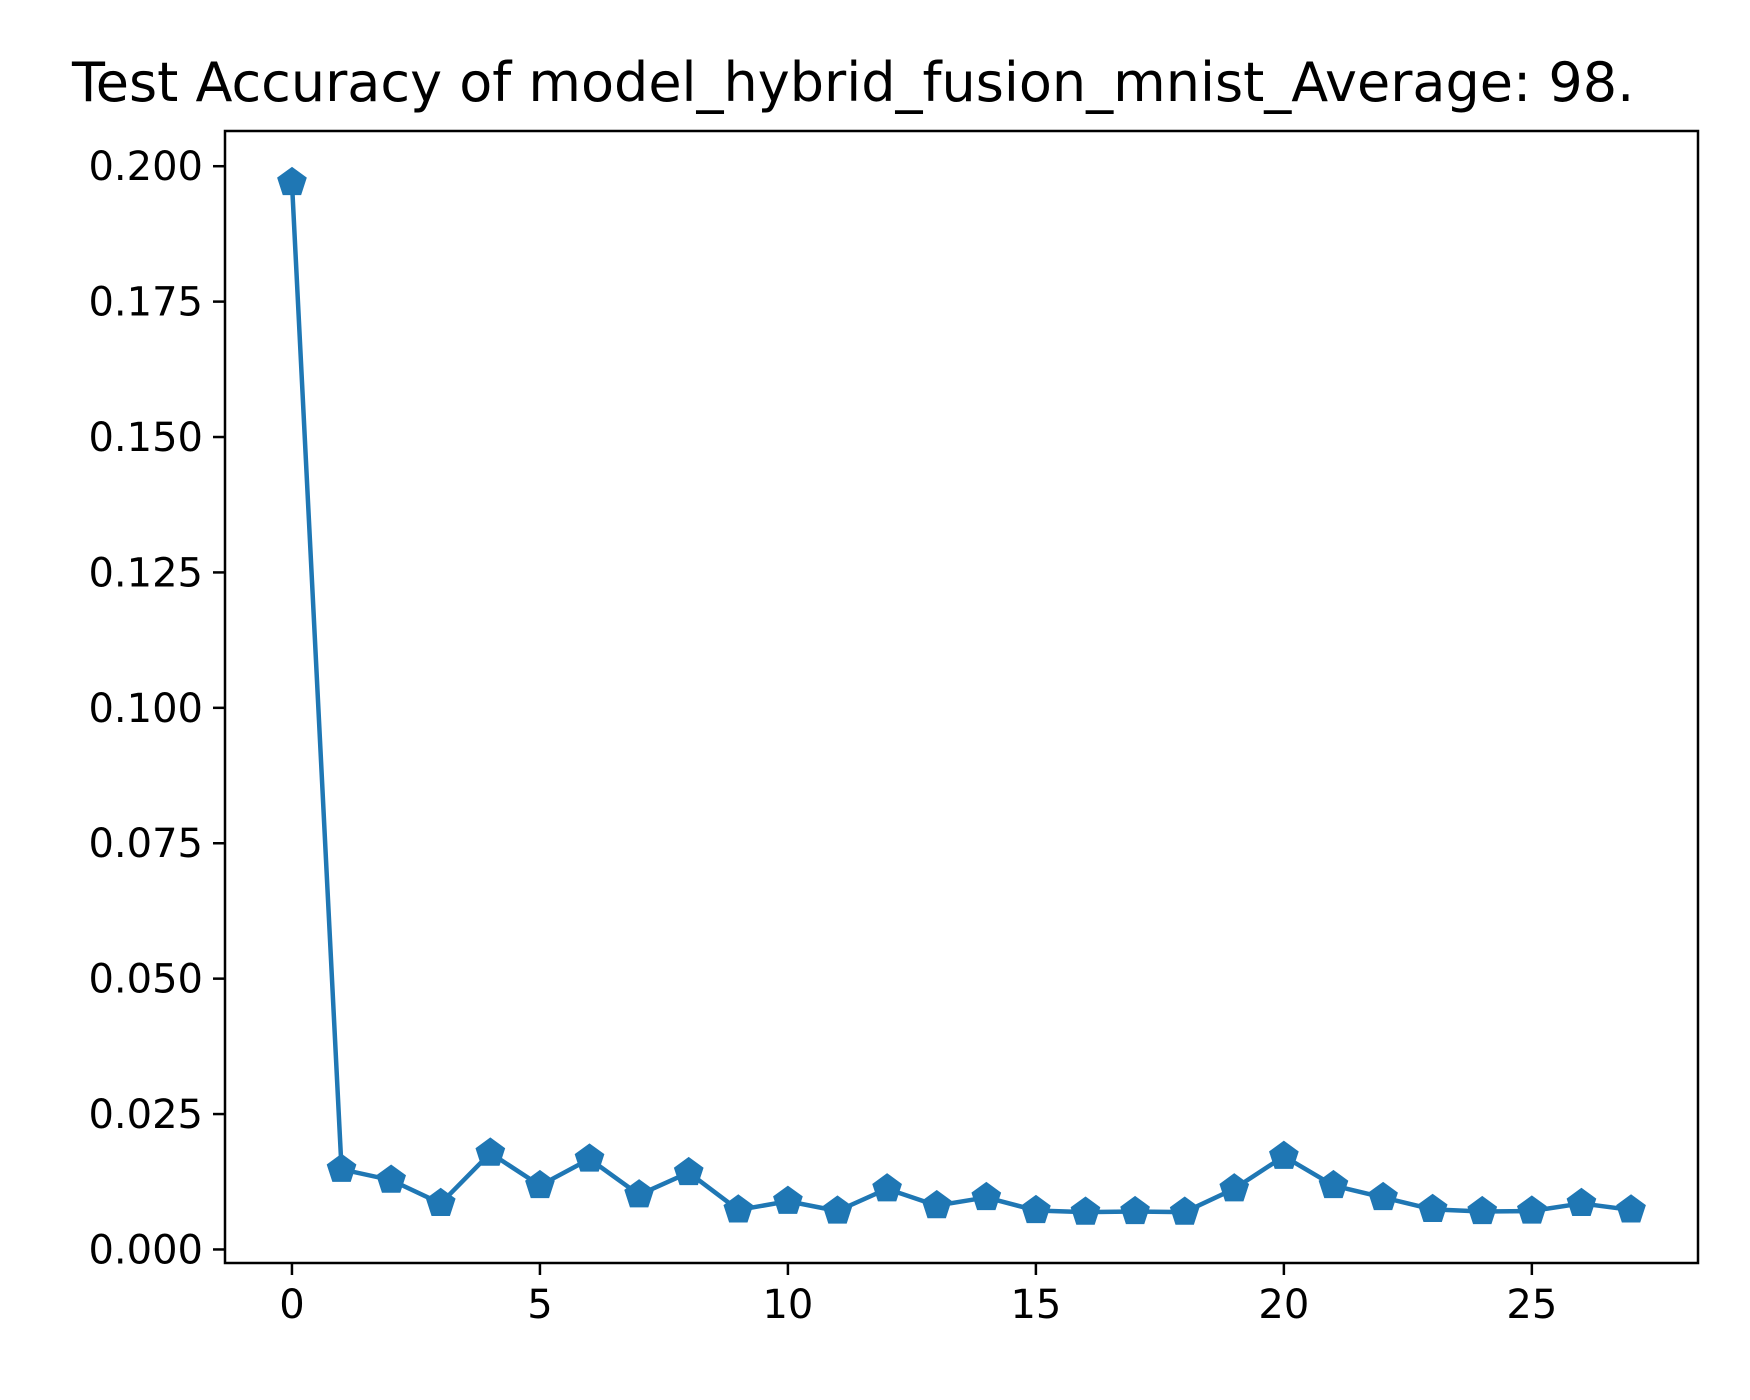 The width and height of the screenshot is (1750, 1400). Describe the element at coordinates (1035, 1305) in the screenshot. I see `x-tick-label: 15` at that location.